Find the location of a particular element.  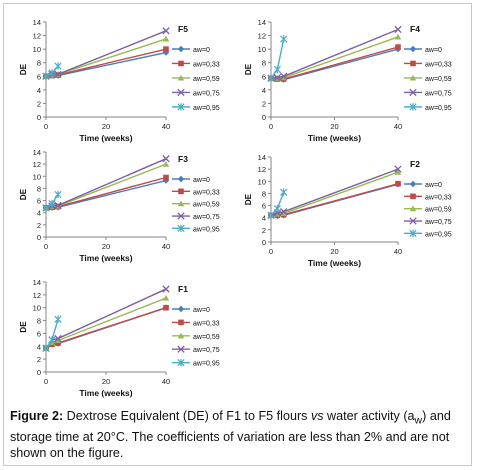

caption-vs: vs is located at coordinates (317, 416).